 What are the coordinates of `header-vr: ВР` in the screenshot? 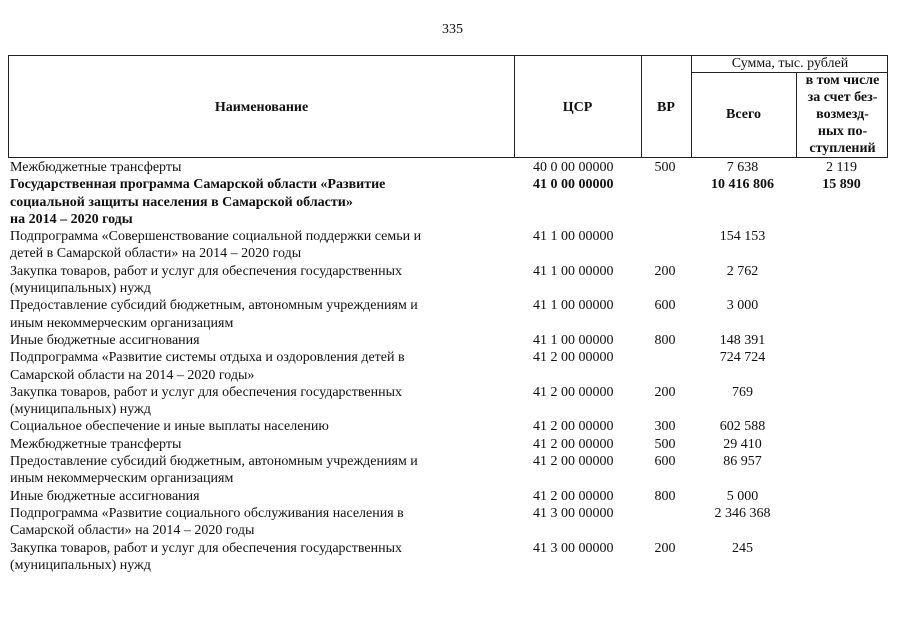 It's located at (666, 107).